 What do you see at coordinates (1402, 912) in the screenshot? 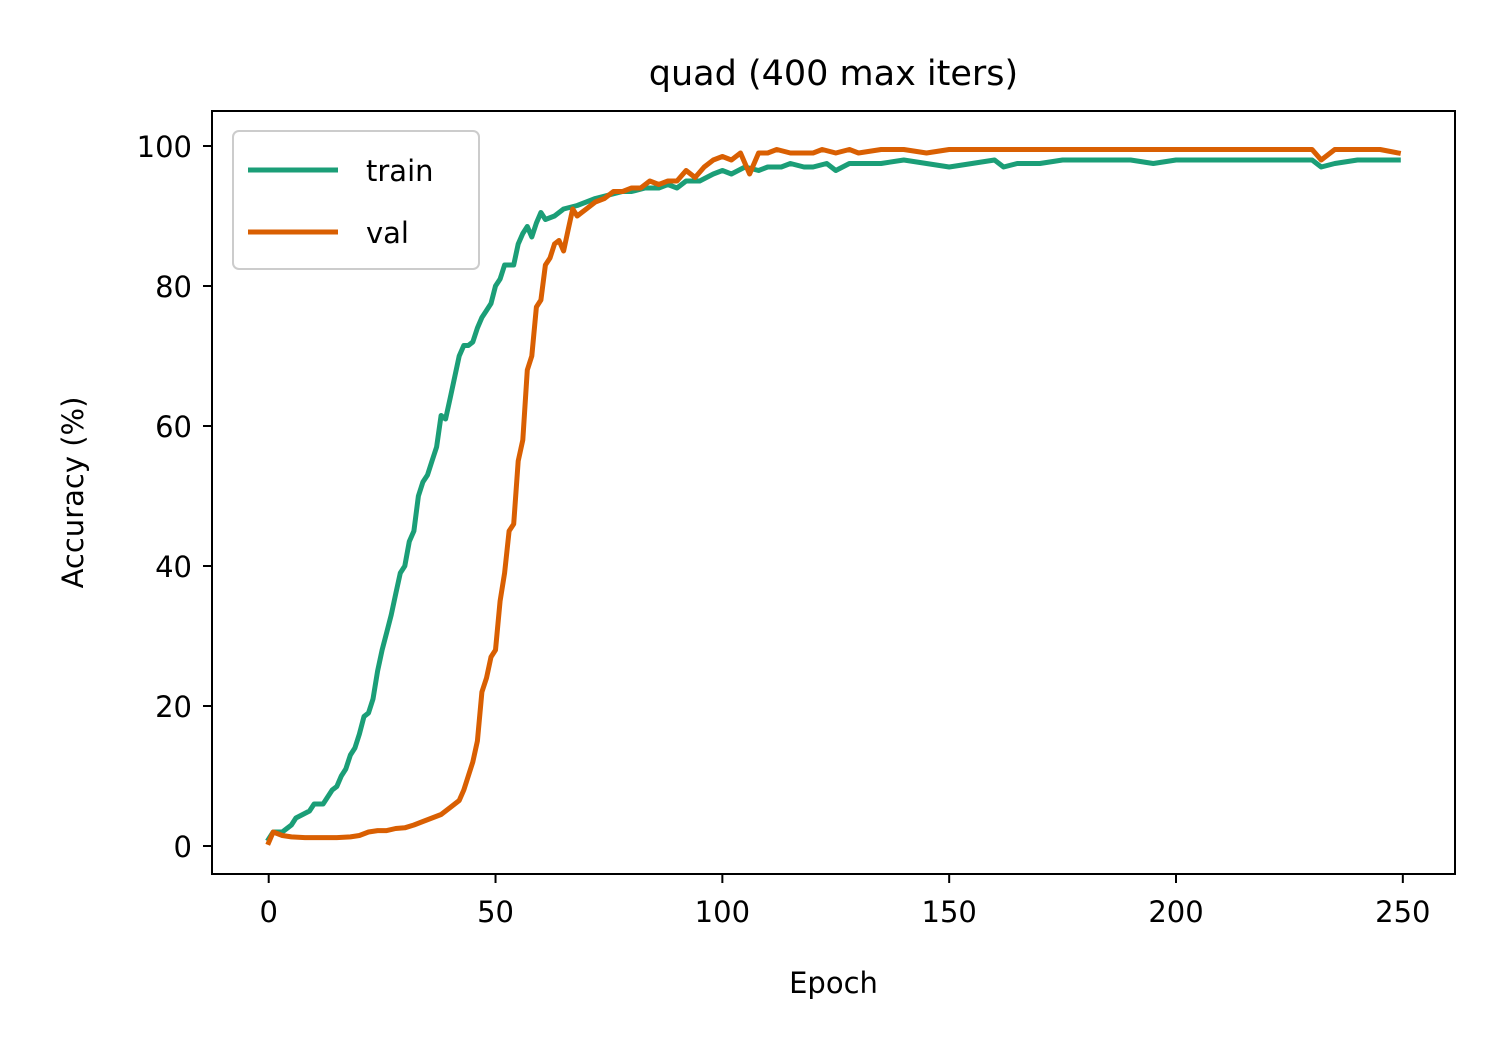
I see `x-tick-label: 250` at bounding box center [1402, 912].